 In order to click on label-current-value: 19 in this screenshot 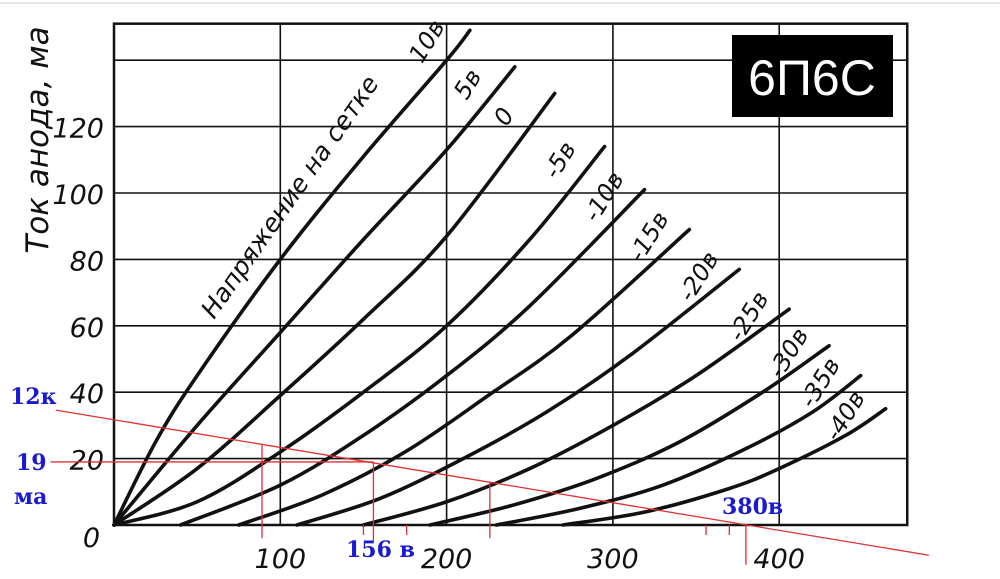, I will do `click(31, 463)`.